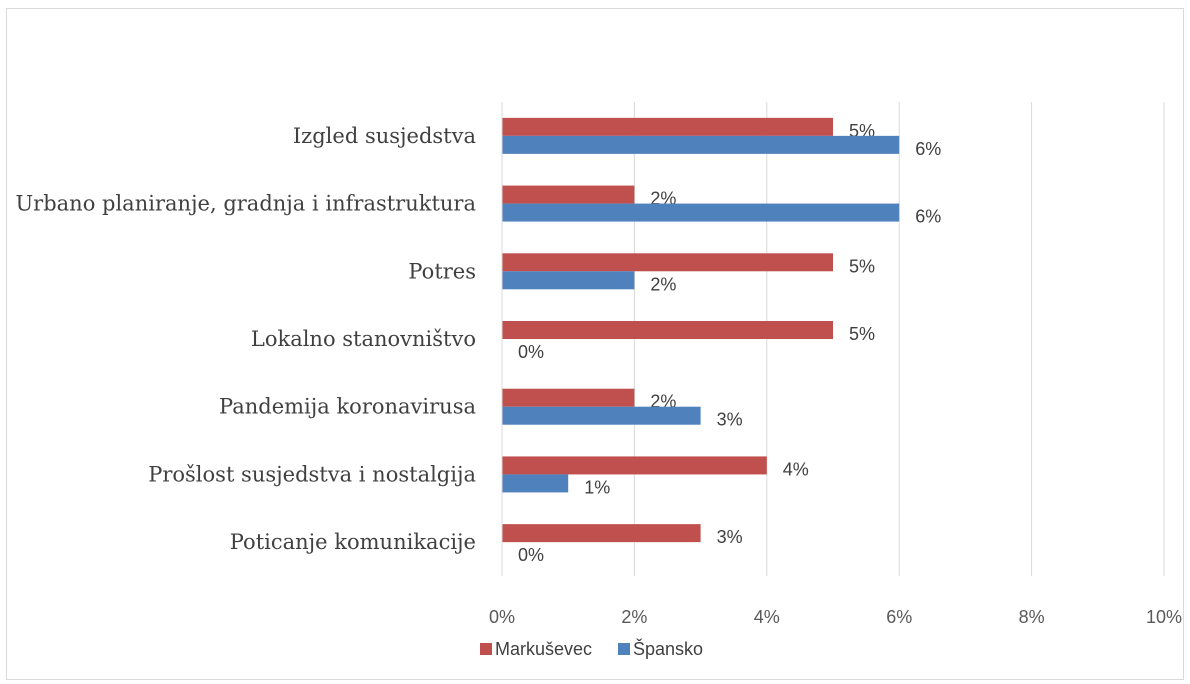 This screenshot has height=684, width=1190. Describe the element at coordinates (353, 542) in the screenshot. I see `category-label: Poticanje komunikacije` at that location.